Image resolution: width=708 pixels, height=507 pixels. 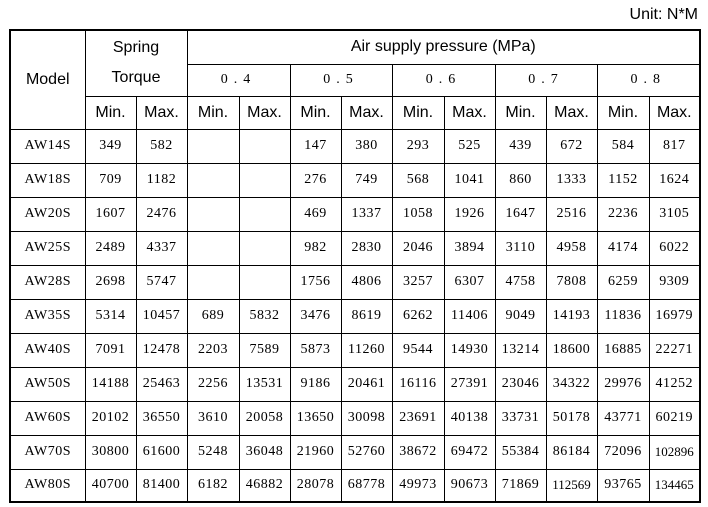 What do you see at coordinates (520, 248) in the screenshot?
I see `value-cell: 3110` at bounding box center [520, 248].